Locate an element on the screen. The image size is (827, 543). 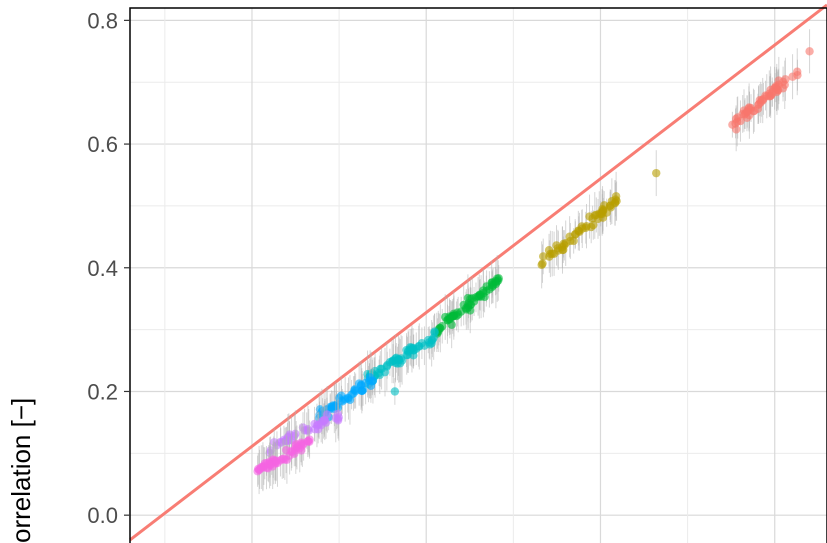
y-tick-label: 0.6 is located at coordinates (102, 144).